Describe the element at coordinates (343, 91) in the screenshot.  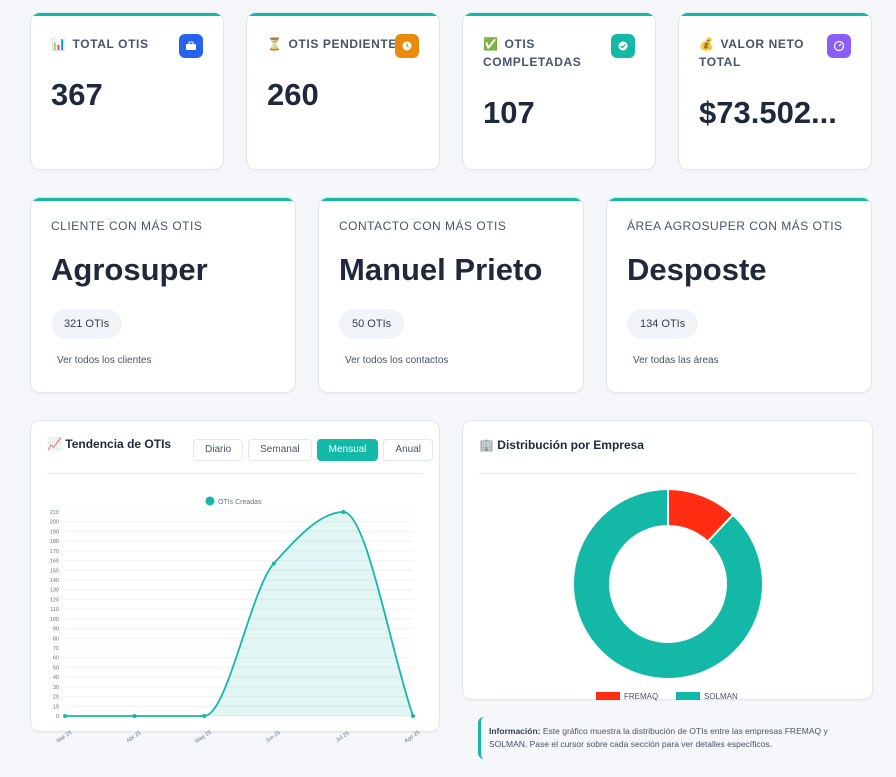
I see `stat-card-pending: ⏳ OTIS PENDIENTES 260` at that location.